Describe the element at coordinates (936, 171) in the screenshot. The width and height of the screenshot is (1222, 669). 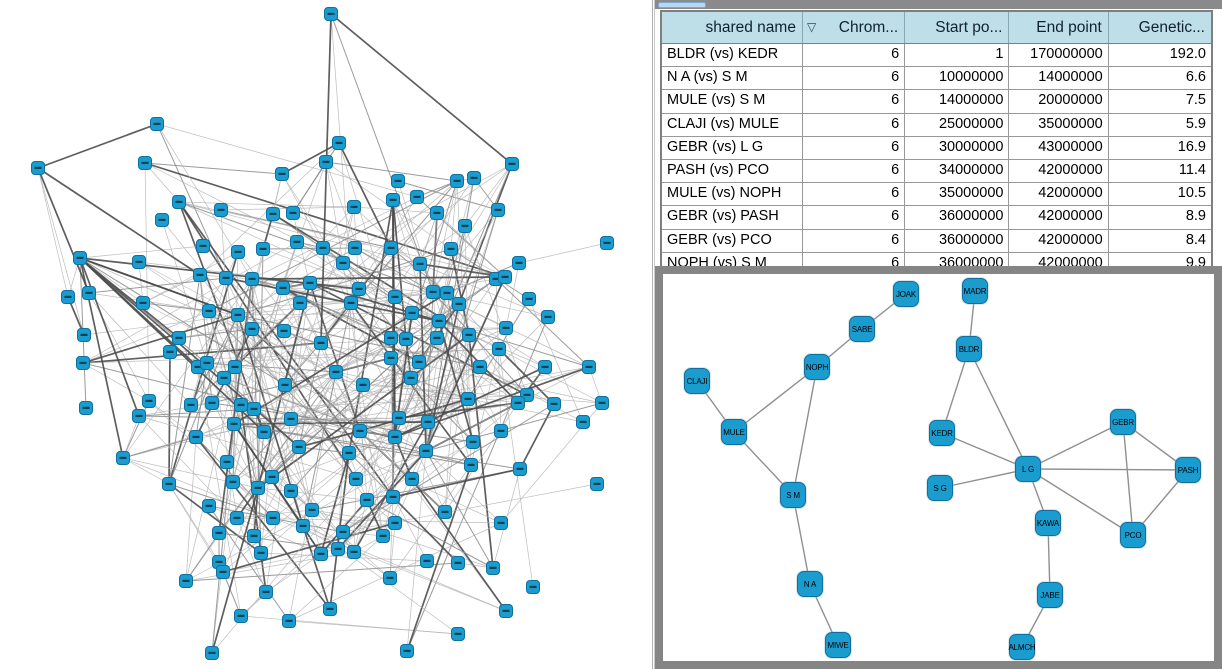
I see `table-row: PASH (vs) PCO 6 34000000 42000000 11.4` at that location.